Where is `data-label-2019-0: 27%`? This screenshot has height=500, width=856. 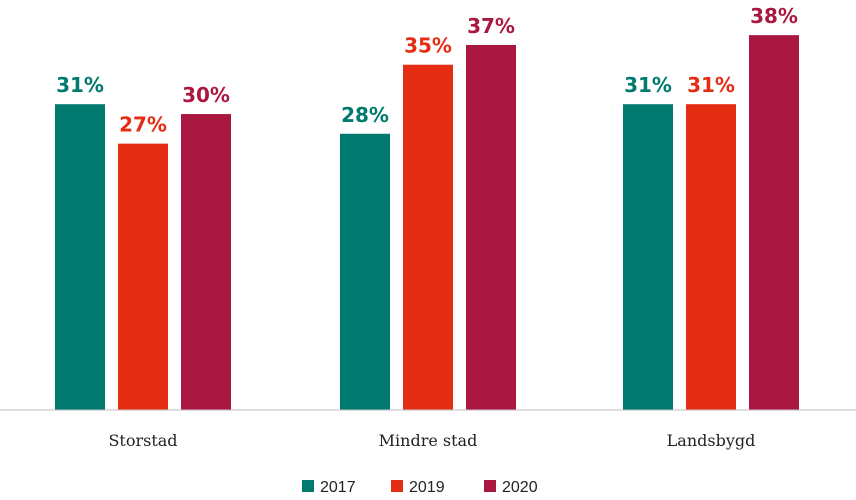 data-label-2019-0: 27% is located at coordinates (143, 125).